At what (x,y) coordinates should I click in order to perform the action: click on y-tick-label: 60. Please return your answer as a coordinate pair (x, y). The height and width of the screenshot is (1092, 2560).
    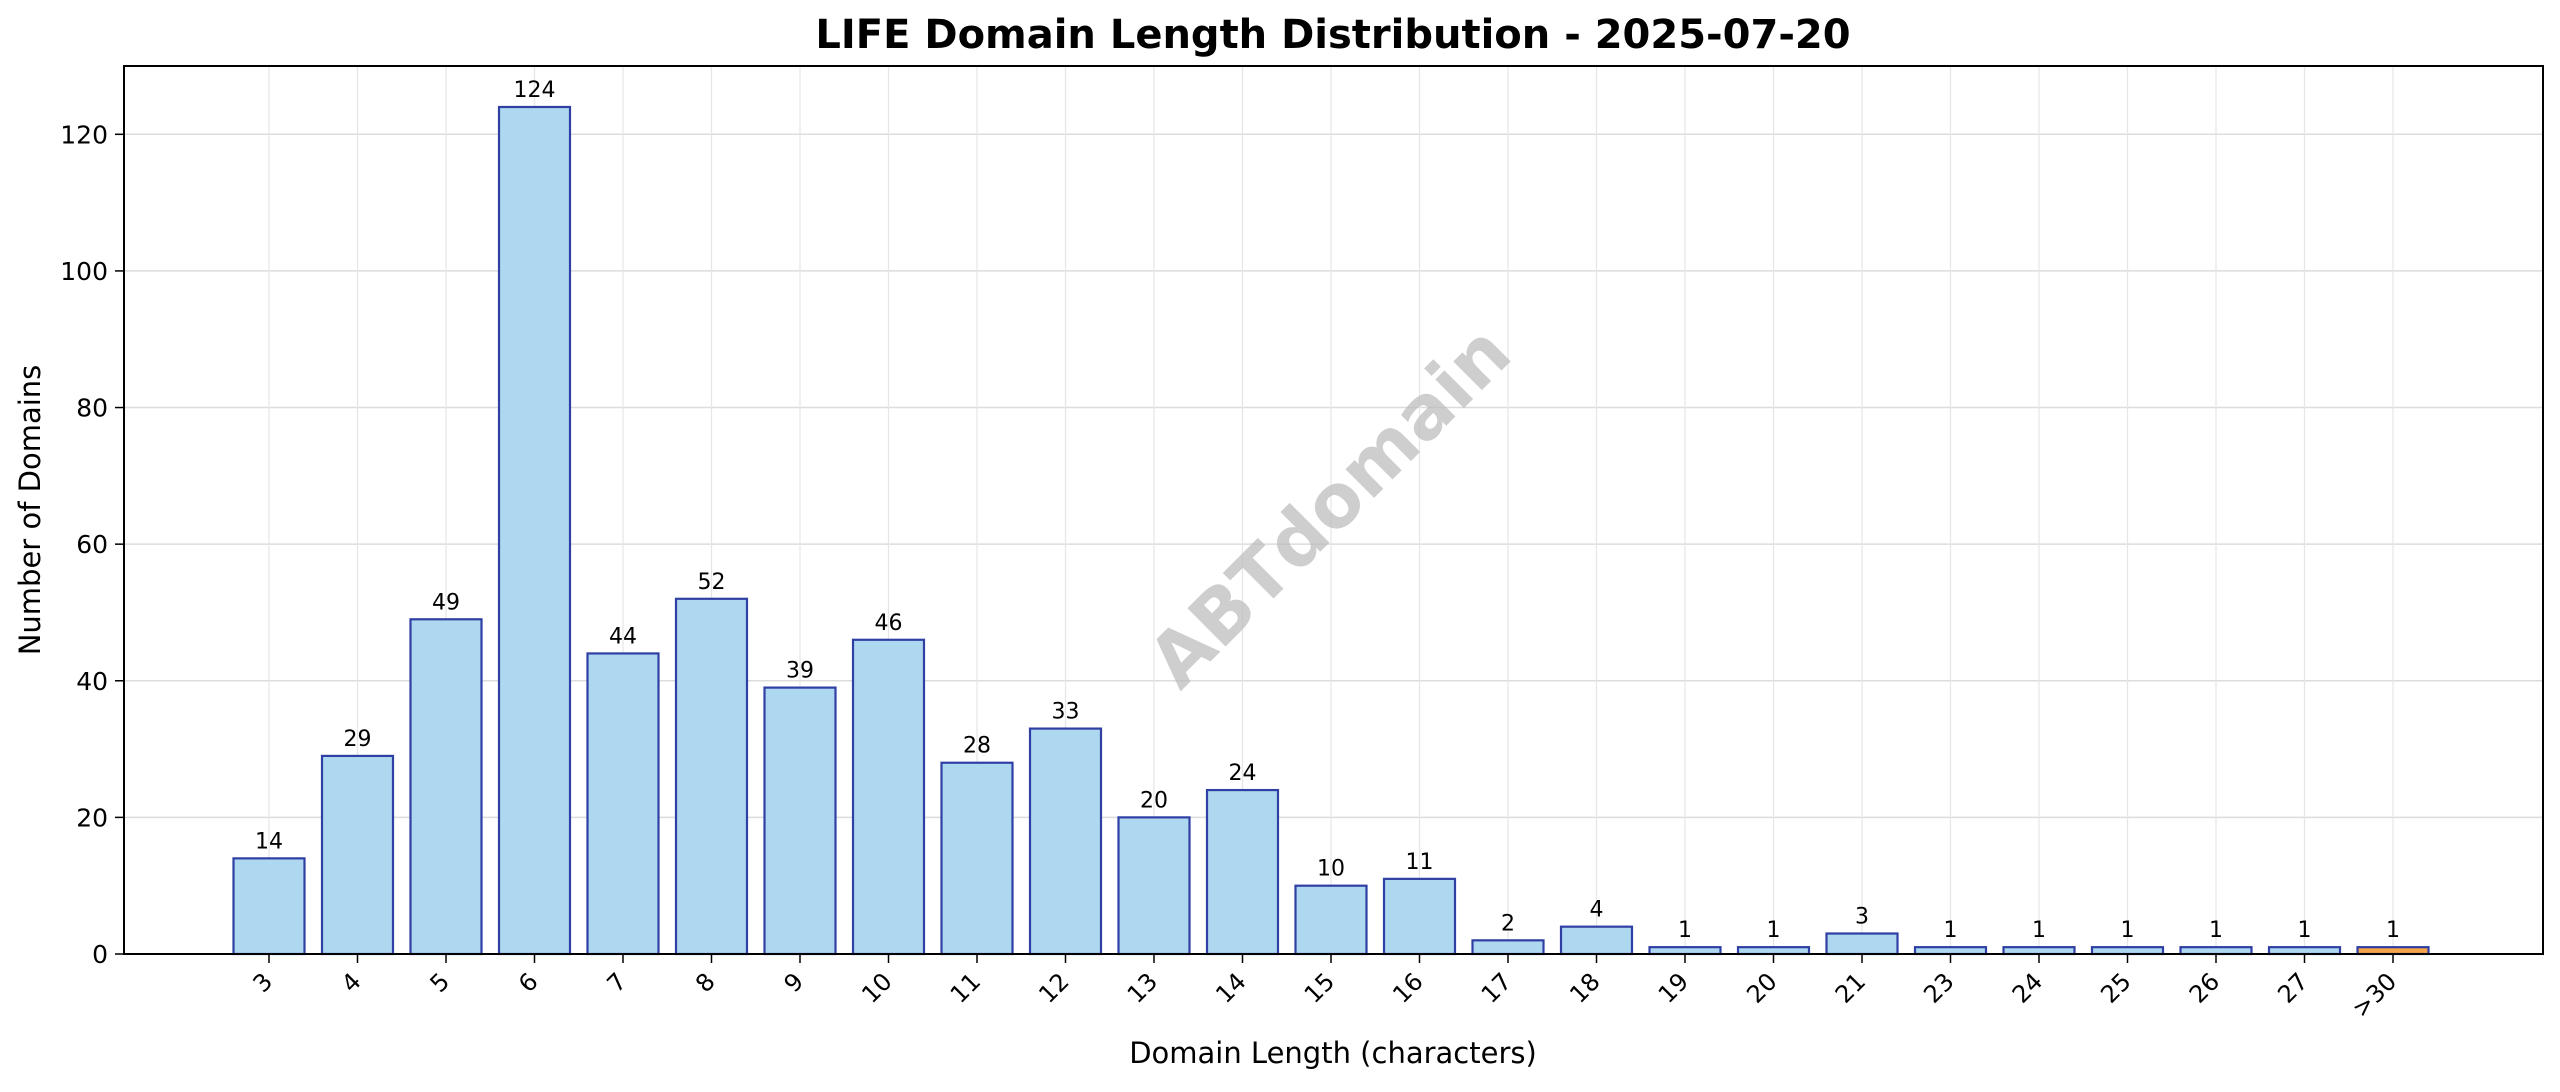
    Looking at the image, I should click on (92, 544).